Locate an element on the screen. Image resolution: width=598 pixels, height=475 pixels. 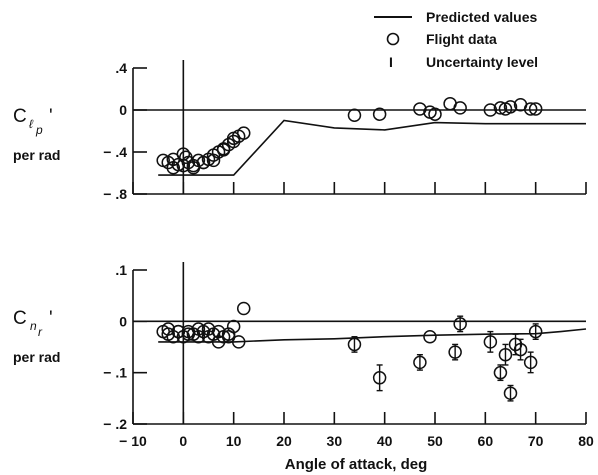
x-axis: − 10 0 10 20 30 40 50 60 70 80 is located at coordinates (356, 441).